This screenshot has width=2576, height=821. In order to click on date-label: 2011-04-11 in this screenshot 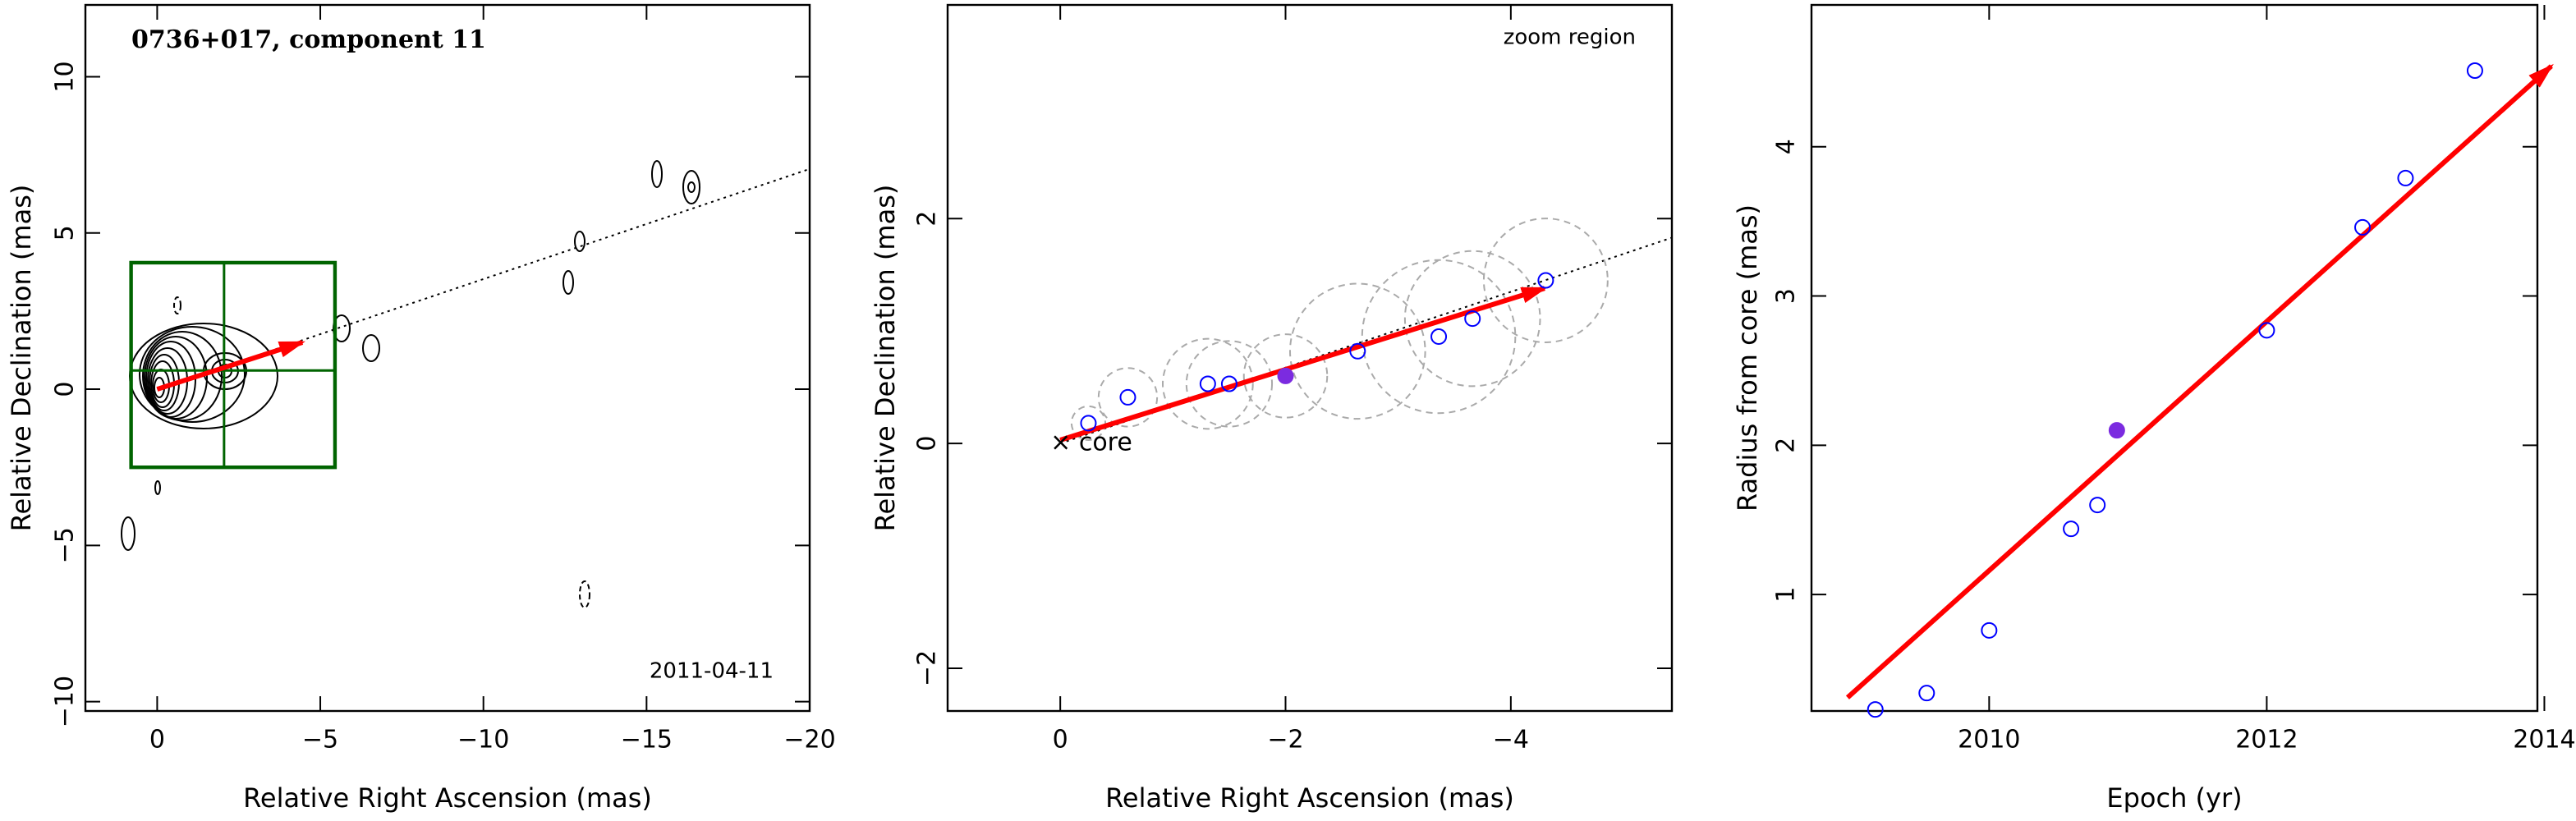, I will do `click(712, 671)`.